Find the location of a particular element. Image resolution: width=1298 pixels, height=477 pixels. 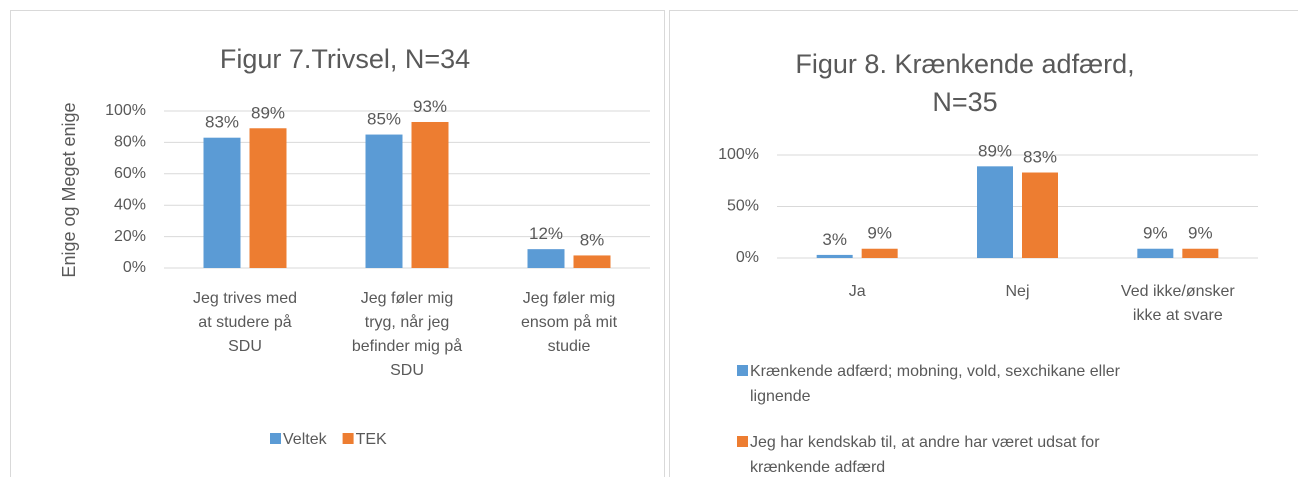

data-label: 12% is located at coordinates (546, 233).